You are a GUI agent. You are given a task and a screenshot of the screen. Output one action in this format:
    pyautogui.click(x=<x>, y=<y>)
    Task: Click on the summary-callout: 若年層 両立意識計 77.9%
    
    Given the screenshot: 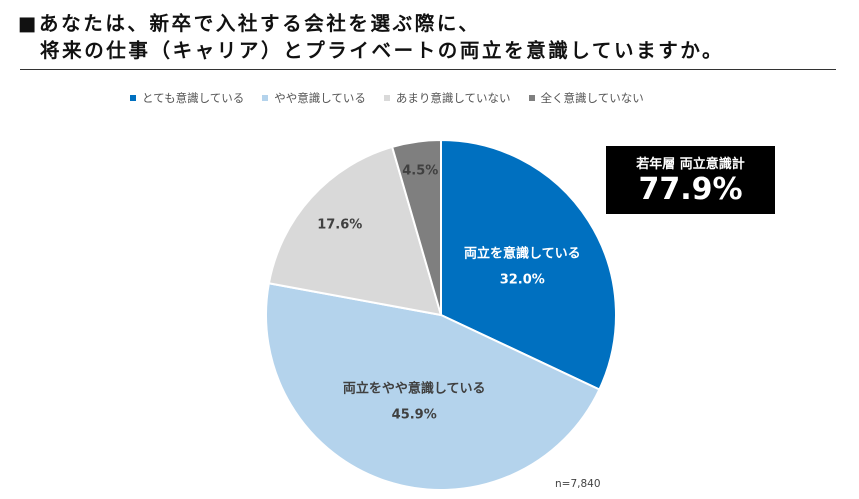 What is the action you would take?
    pyautogui.click(x=690, y=180)
    